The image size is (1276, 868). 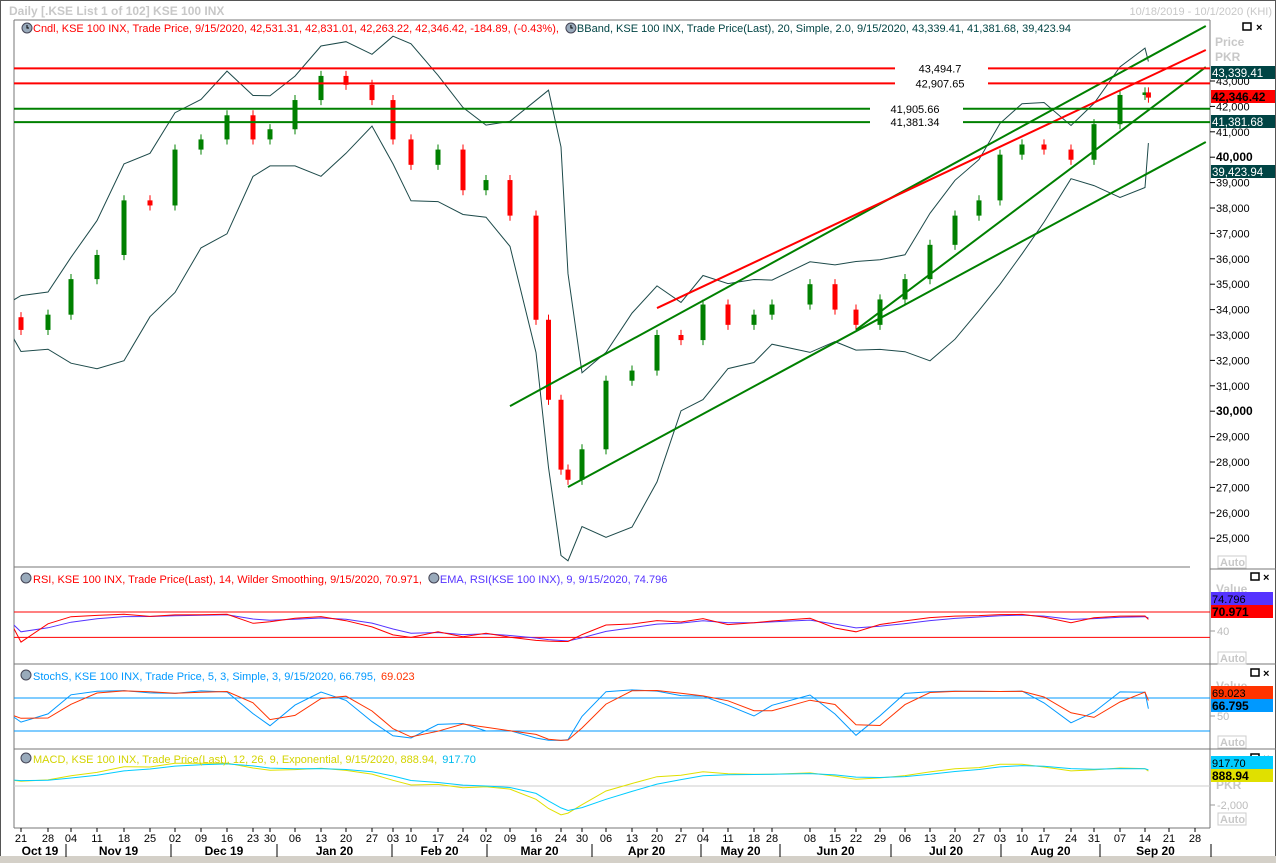 I want to click on date-tick-label: 11, so click(x=96, y=839).